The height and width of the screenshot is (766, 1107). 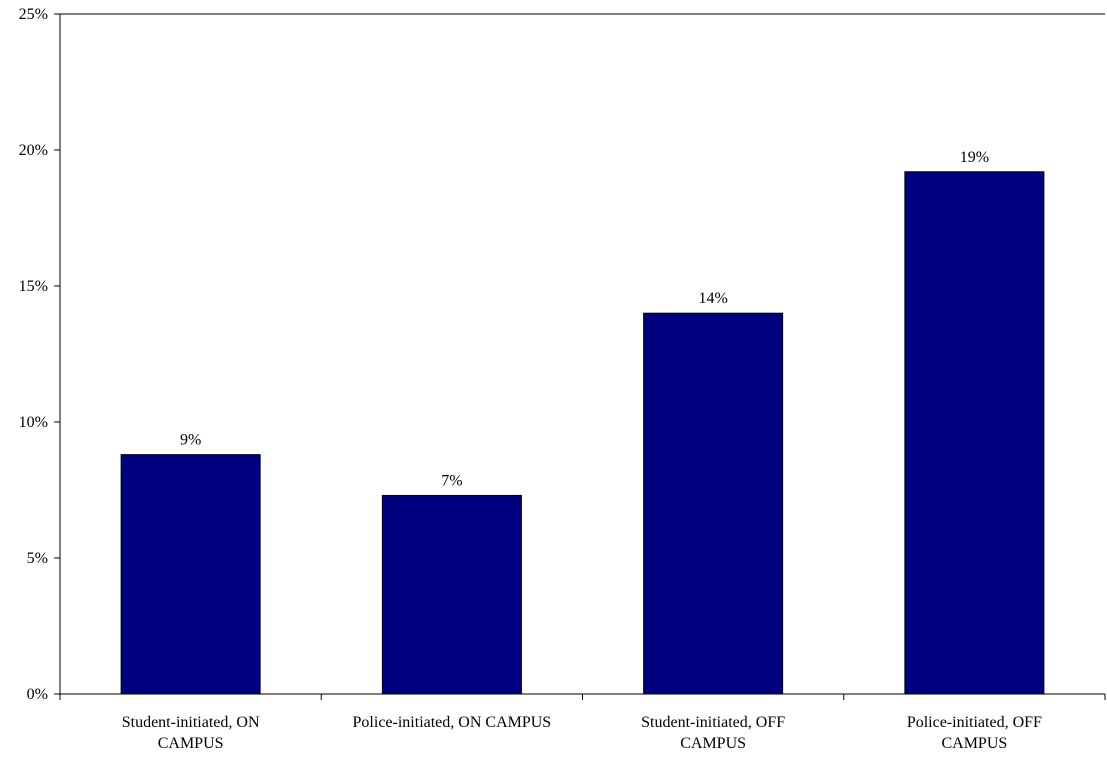 I want to click on data-label: 9%, so click(x=190, y=440).